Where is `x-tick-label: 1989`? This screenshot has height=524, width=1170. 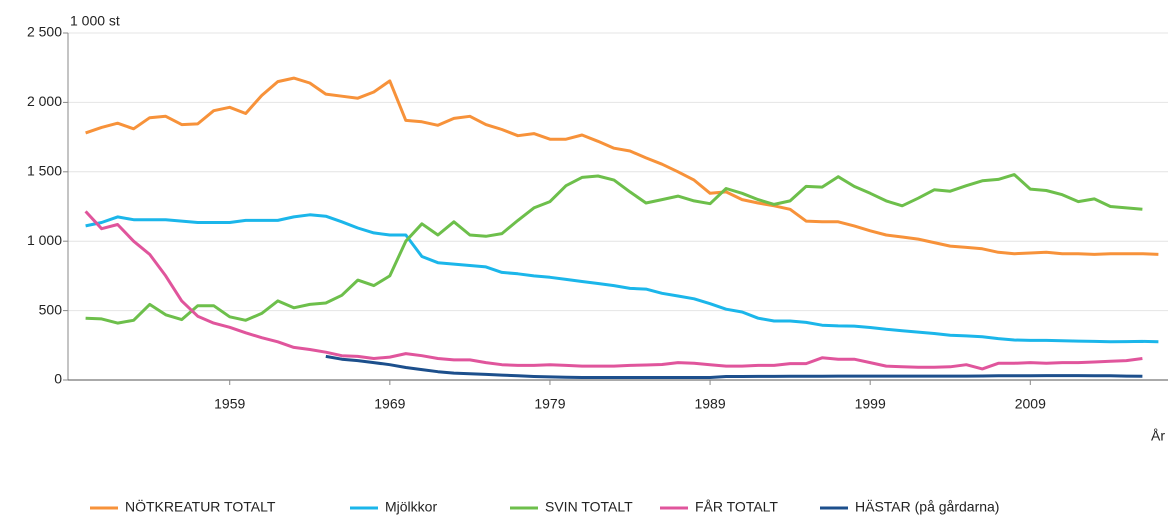
x-tick-label: 1989 is located at coordinates (709, 404).